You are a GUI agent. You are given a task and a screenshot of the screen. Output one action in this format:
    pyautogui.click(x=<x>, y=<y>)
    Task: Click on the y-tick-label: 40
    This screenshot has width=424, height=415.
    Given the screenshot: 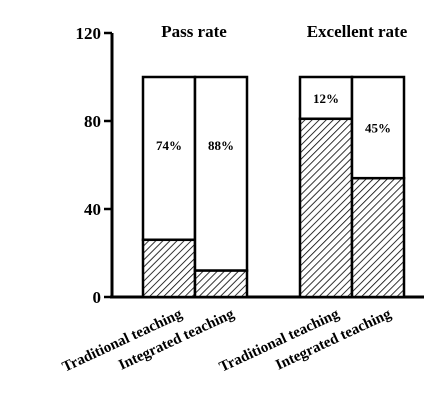 What is the action you would take?
    pyautogui.click(x=92, y=209)
    